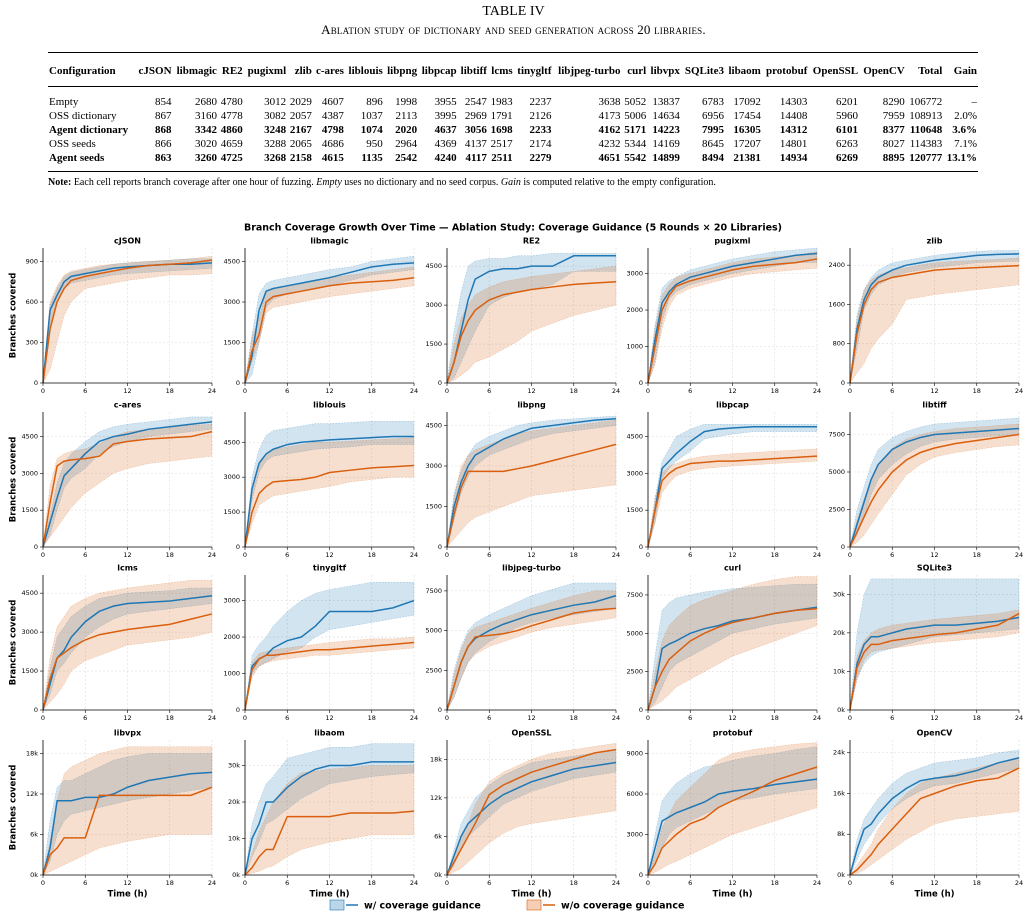 The height and width of the screenshot is (918, 1027). Describe the element at coordinates (433, 591) in the screenshot. I see `y-tick-label: 7500` at that location.